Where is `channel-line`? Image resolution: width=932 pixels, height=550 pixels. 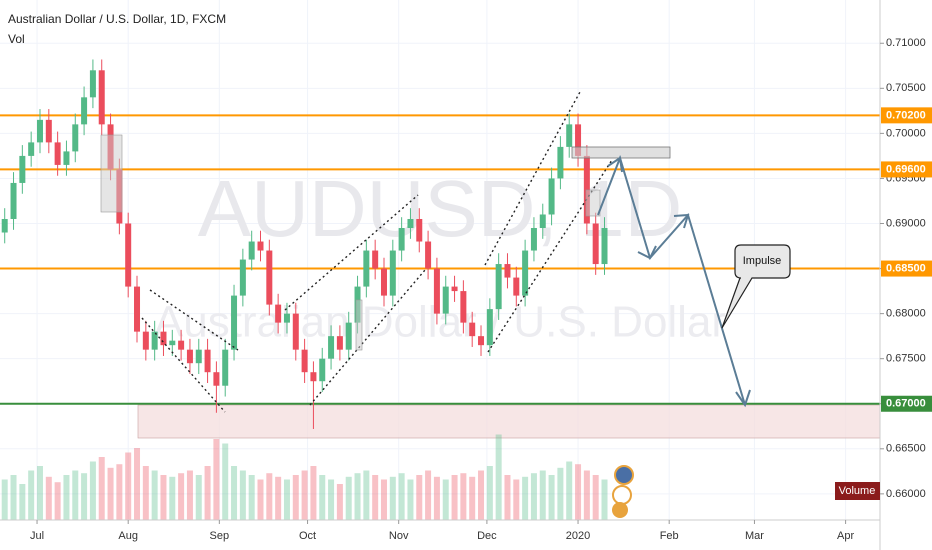 channel-line is located at coordinates (351, 252).